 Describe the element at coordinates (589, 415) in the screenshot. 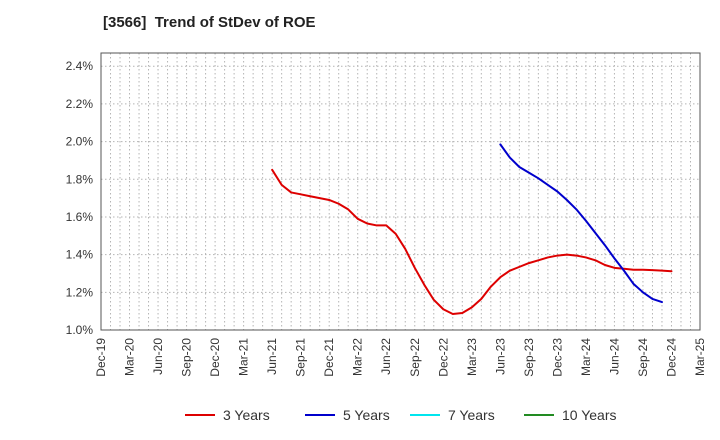

I see `legend-label: 10 Years` at that location.